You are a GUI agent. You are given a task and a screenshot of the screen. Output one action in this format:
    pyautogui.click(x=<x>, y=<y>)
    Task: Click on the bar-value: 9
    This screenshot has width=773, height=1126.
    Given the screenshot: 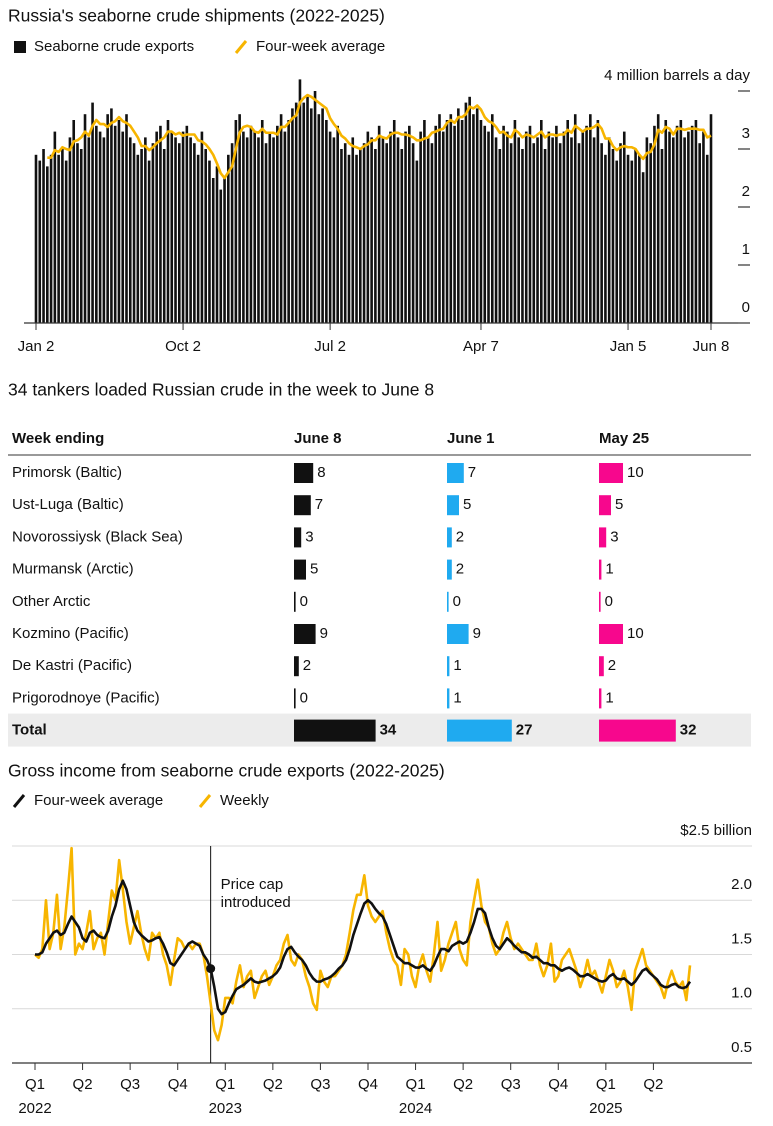 What is the action you would take?
    pyautogui.click(x=477, y=633)
    